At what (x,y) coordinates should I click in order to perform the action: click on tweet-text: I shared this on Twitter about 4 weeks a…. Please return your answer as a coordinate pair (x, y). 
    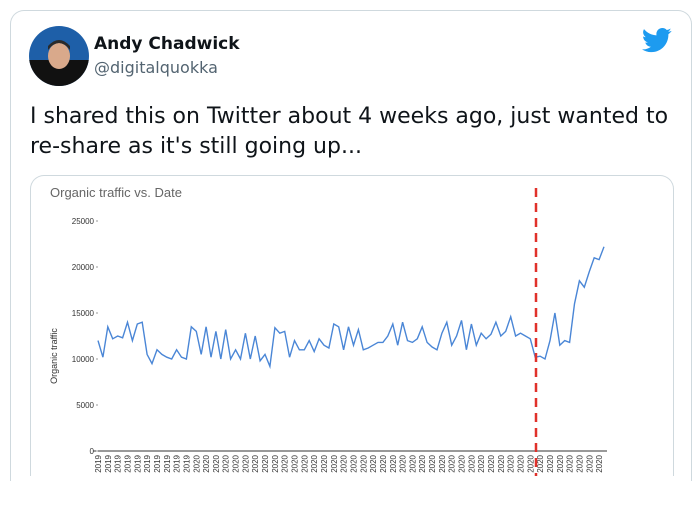
    Looking at the image, I should click on (349, 131).